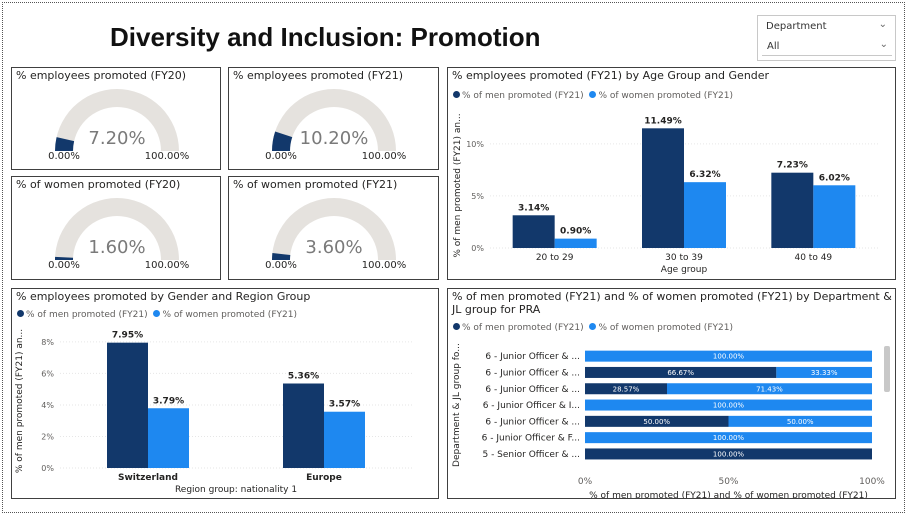  What do you see at coordinates (663, 121) in the screenshot?
I see `data-label: 11.49%` at bounding box center [663, 121].